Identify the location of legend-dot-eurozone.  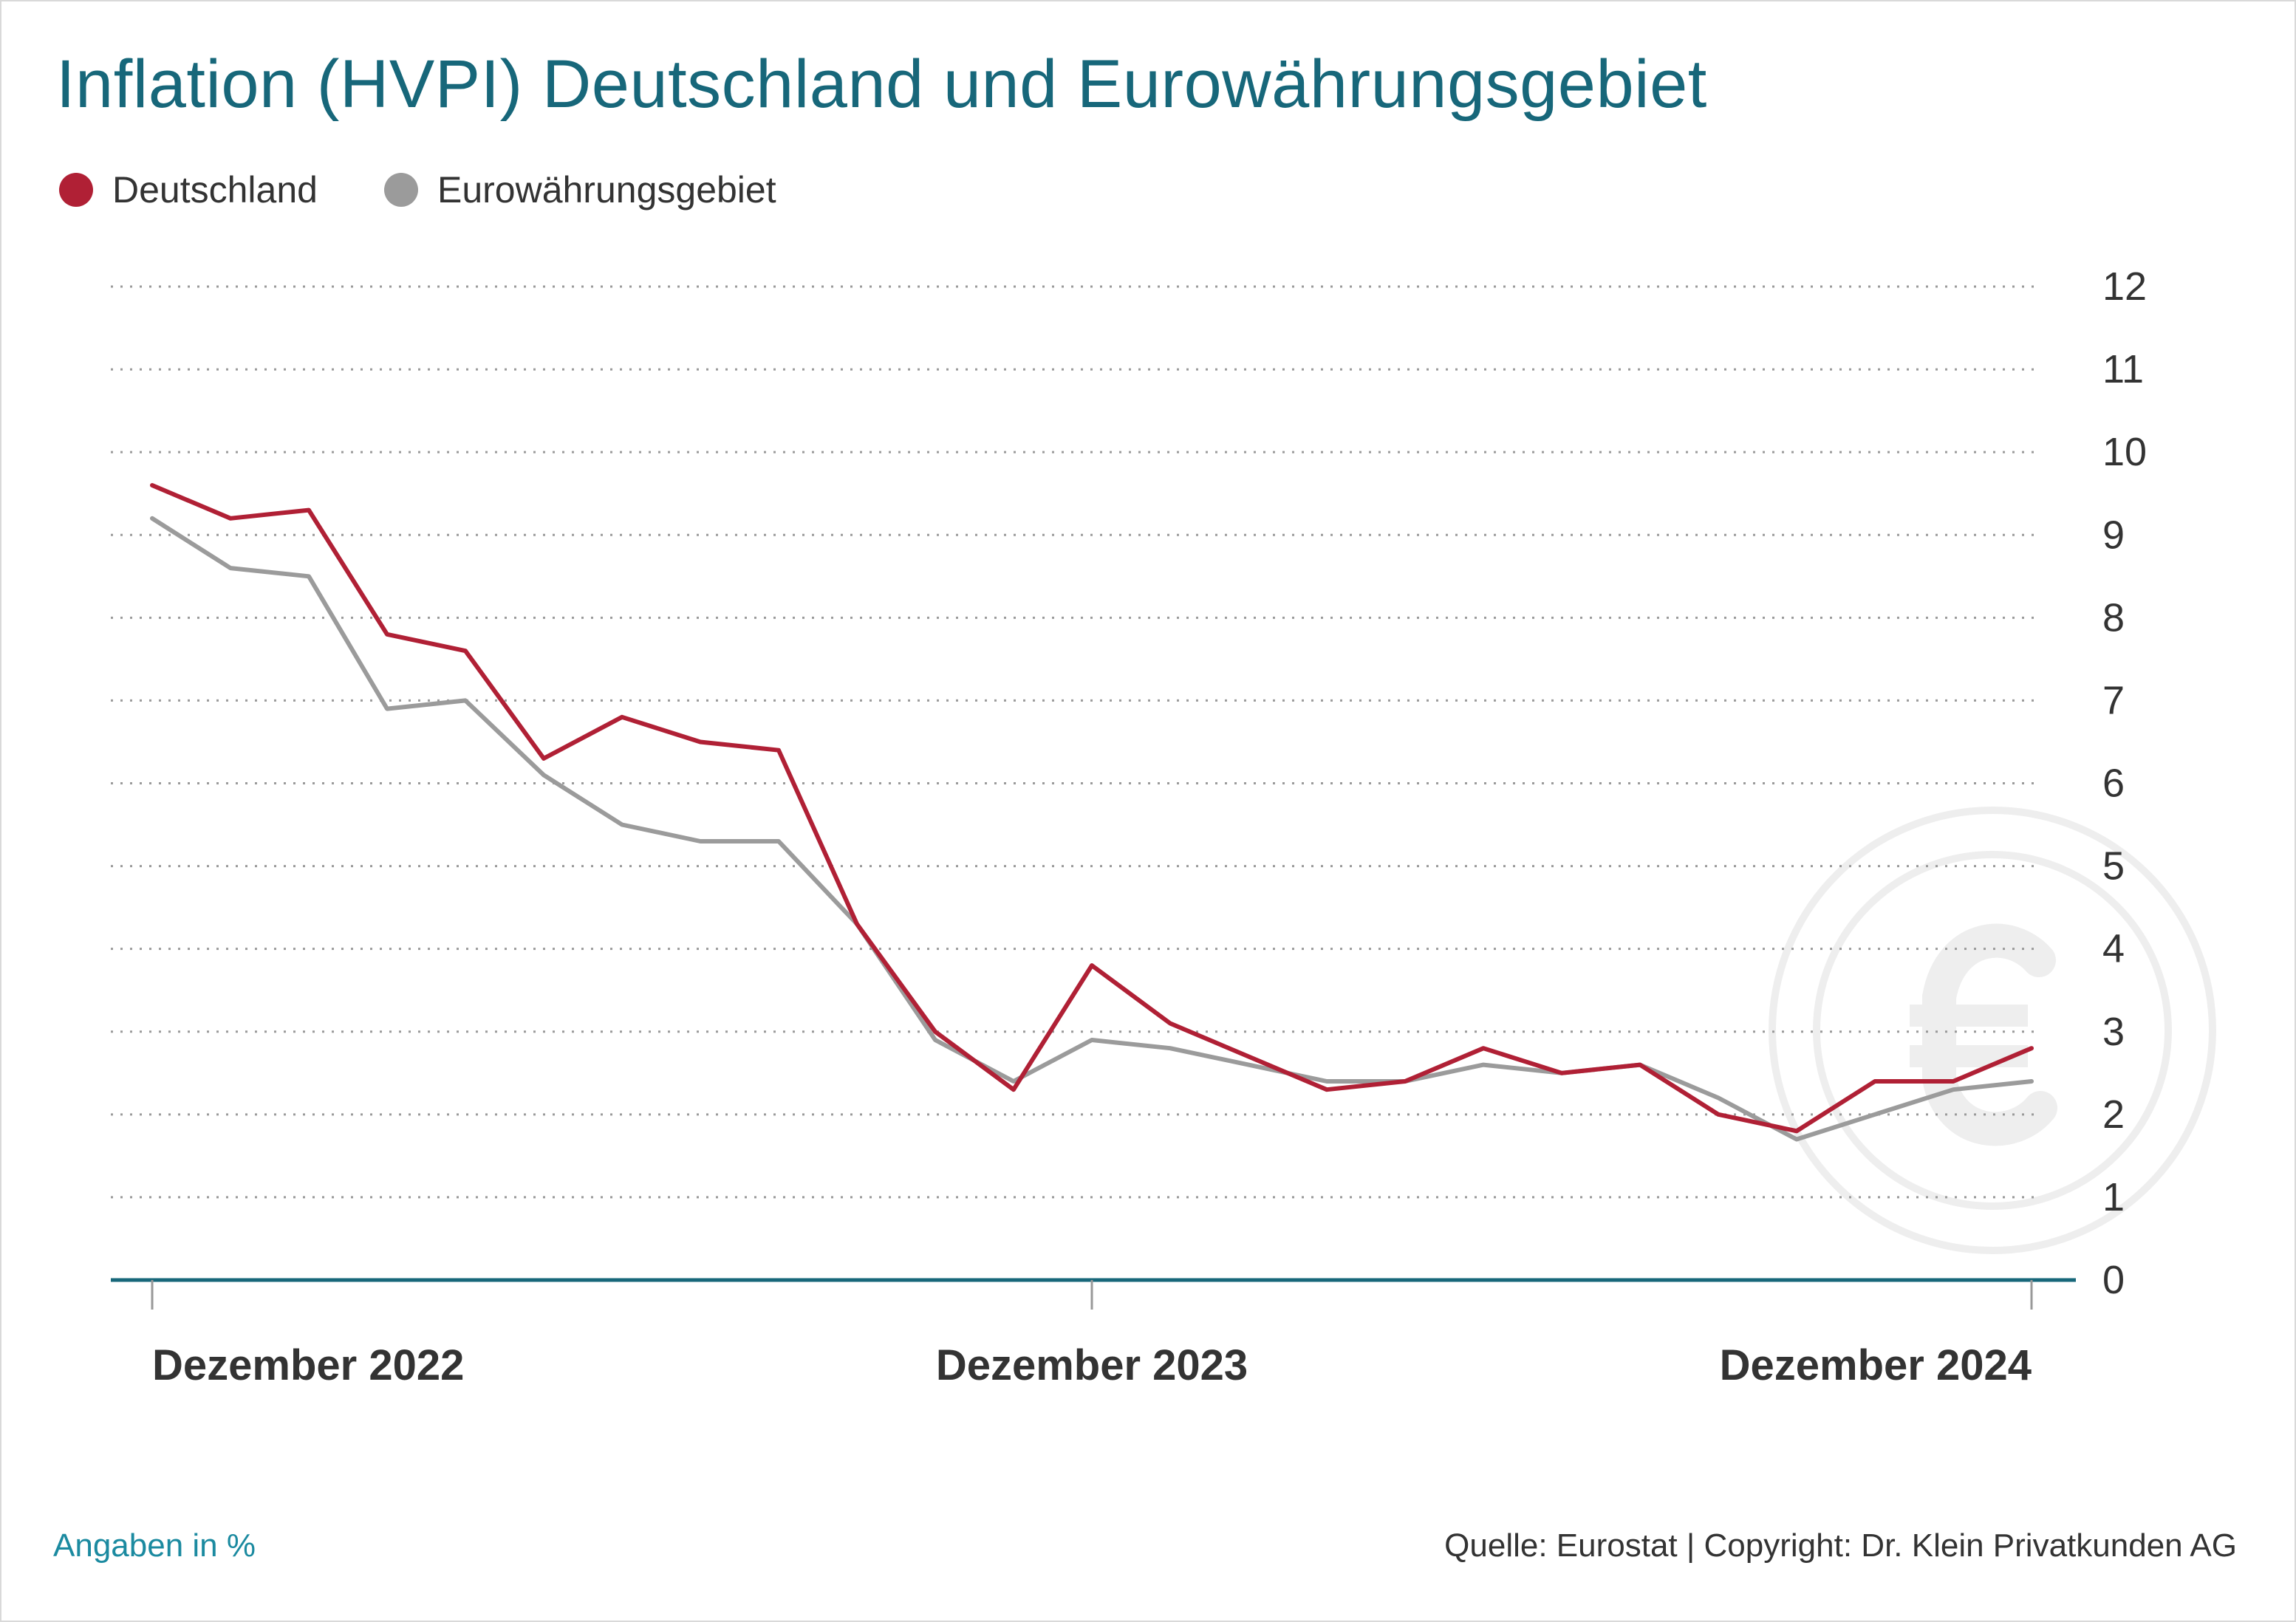
(400, 190).